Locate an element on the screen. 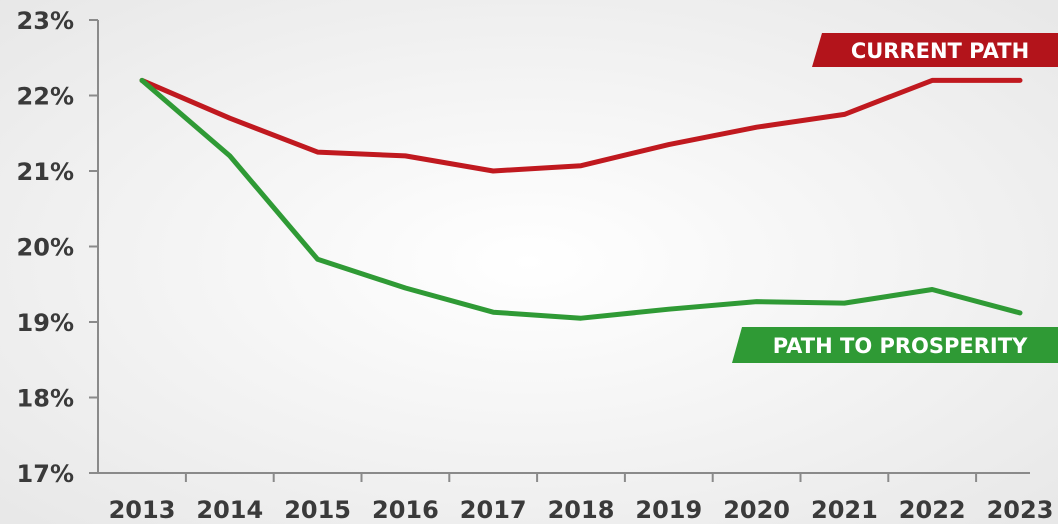 This screenshot has height=524, width=1058. x-tick-label: 2013 is located at coordinates (142, 510).